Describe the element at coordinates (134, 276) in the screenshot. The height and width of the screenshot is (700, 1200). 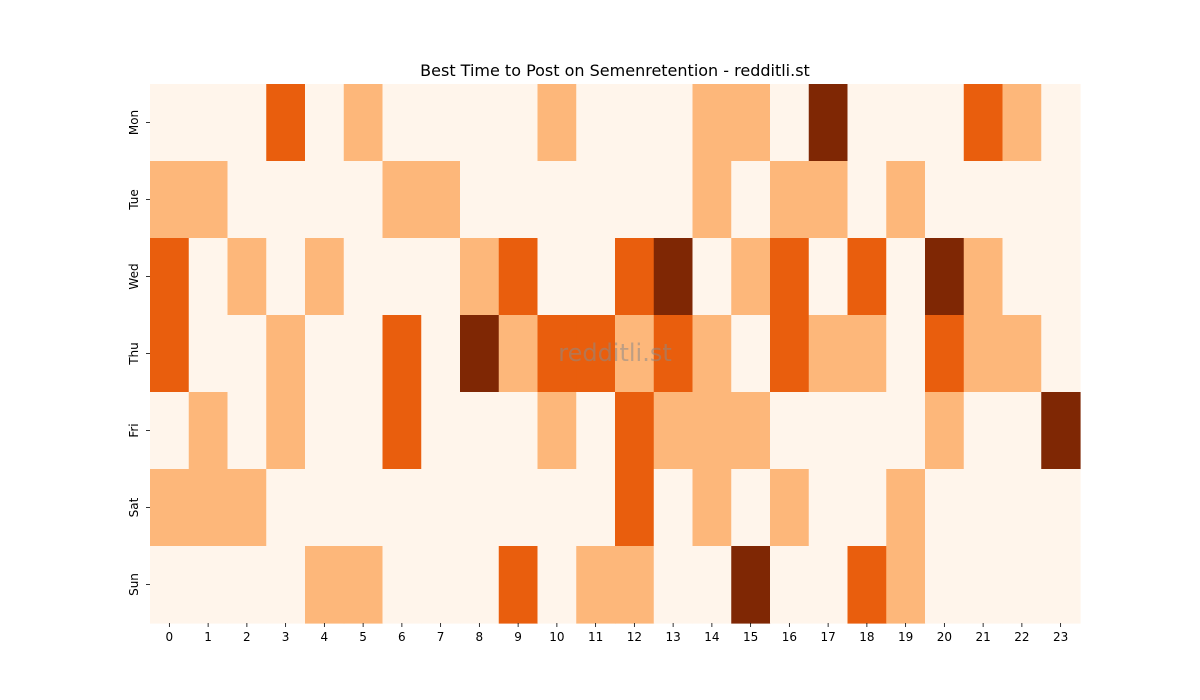
I see `y-tick-label: Wed` at that location.